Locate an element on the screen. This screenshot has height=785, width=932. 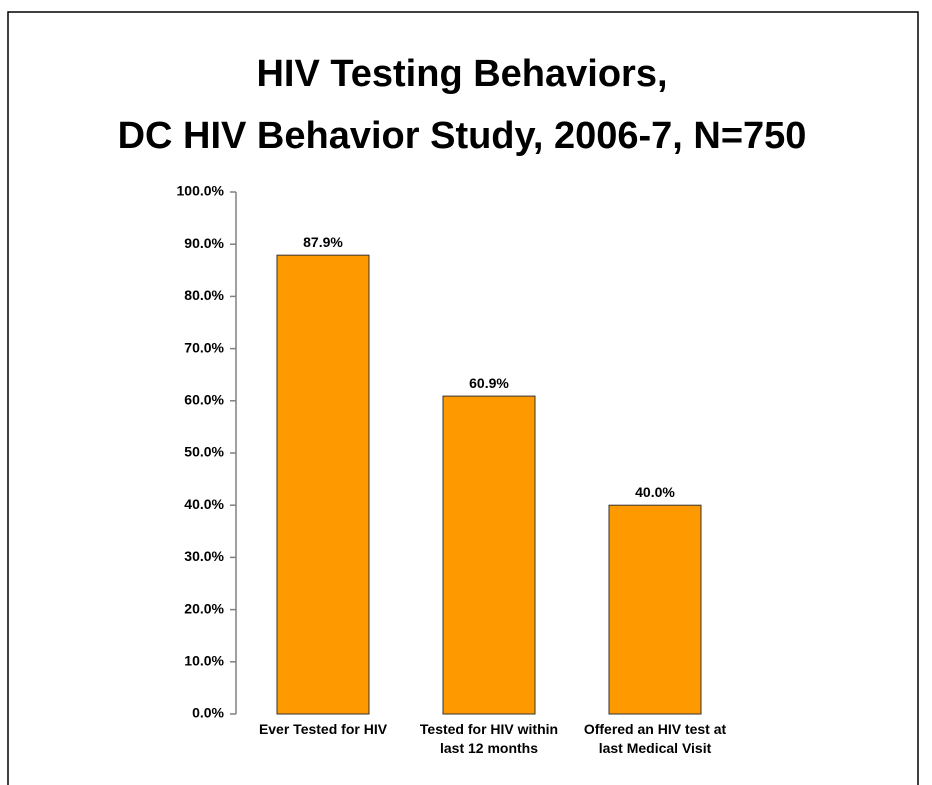
y-tick-label: 10.0% is located at coordinates (204, 661).